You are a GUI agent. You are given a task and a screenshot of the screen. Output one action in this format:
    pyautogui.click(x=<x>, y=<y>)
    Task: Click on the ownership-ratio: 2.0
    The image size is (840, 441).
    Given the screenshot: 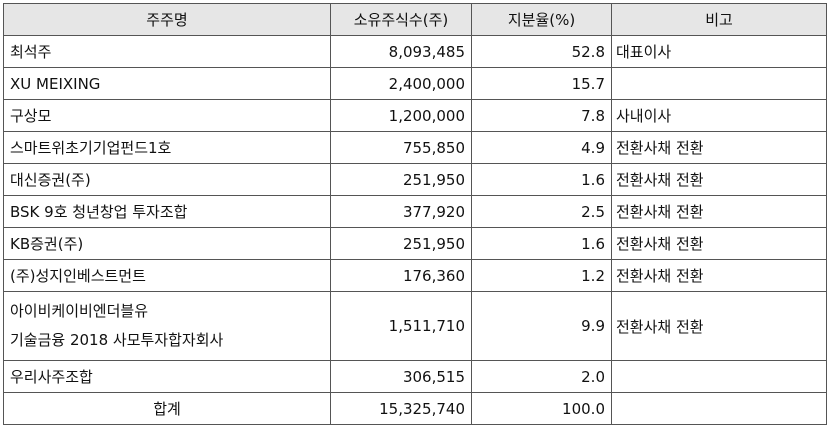 What is the action you would take?
    pyautogui.click(x=541, y=376)
    